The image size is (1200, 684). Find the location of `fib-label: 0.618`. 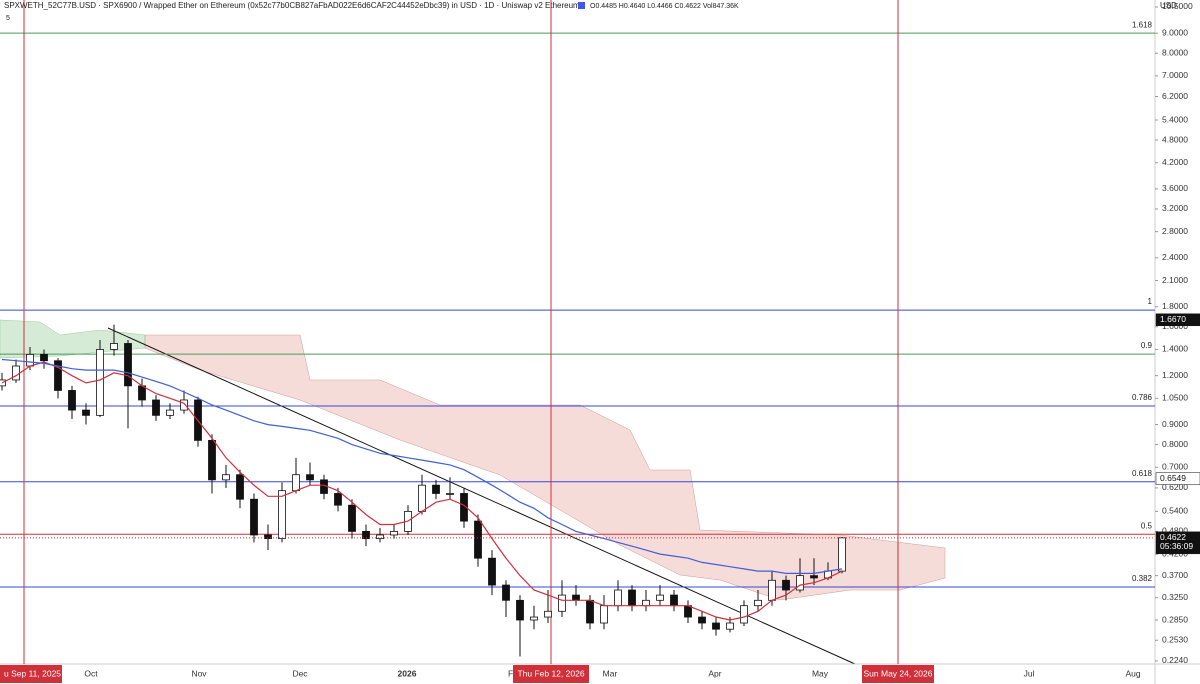

fib-label: 0.618 is located at coordinates (1142, 473).